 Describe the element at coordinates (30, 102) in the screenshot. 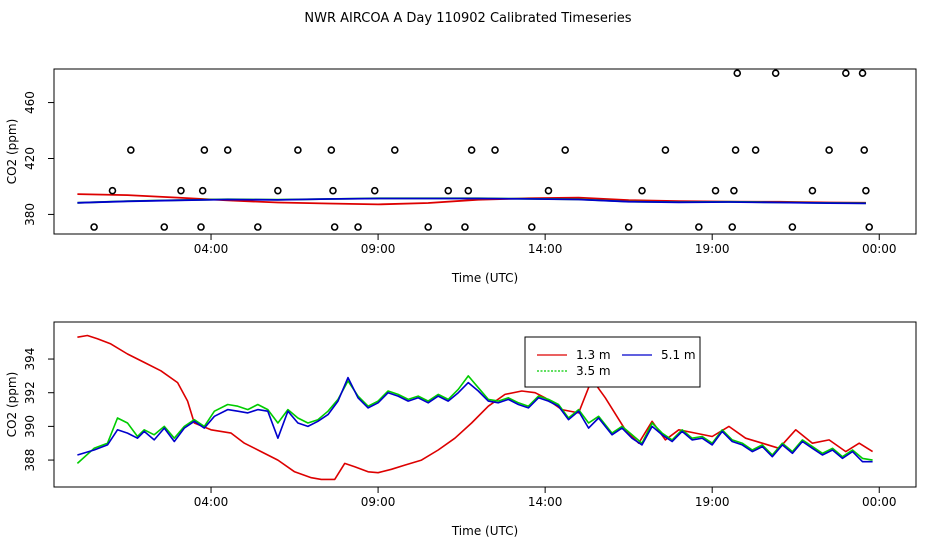

I see `y-tick-label: 460` at that location.